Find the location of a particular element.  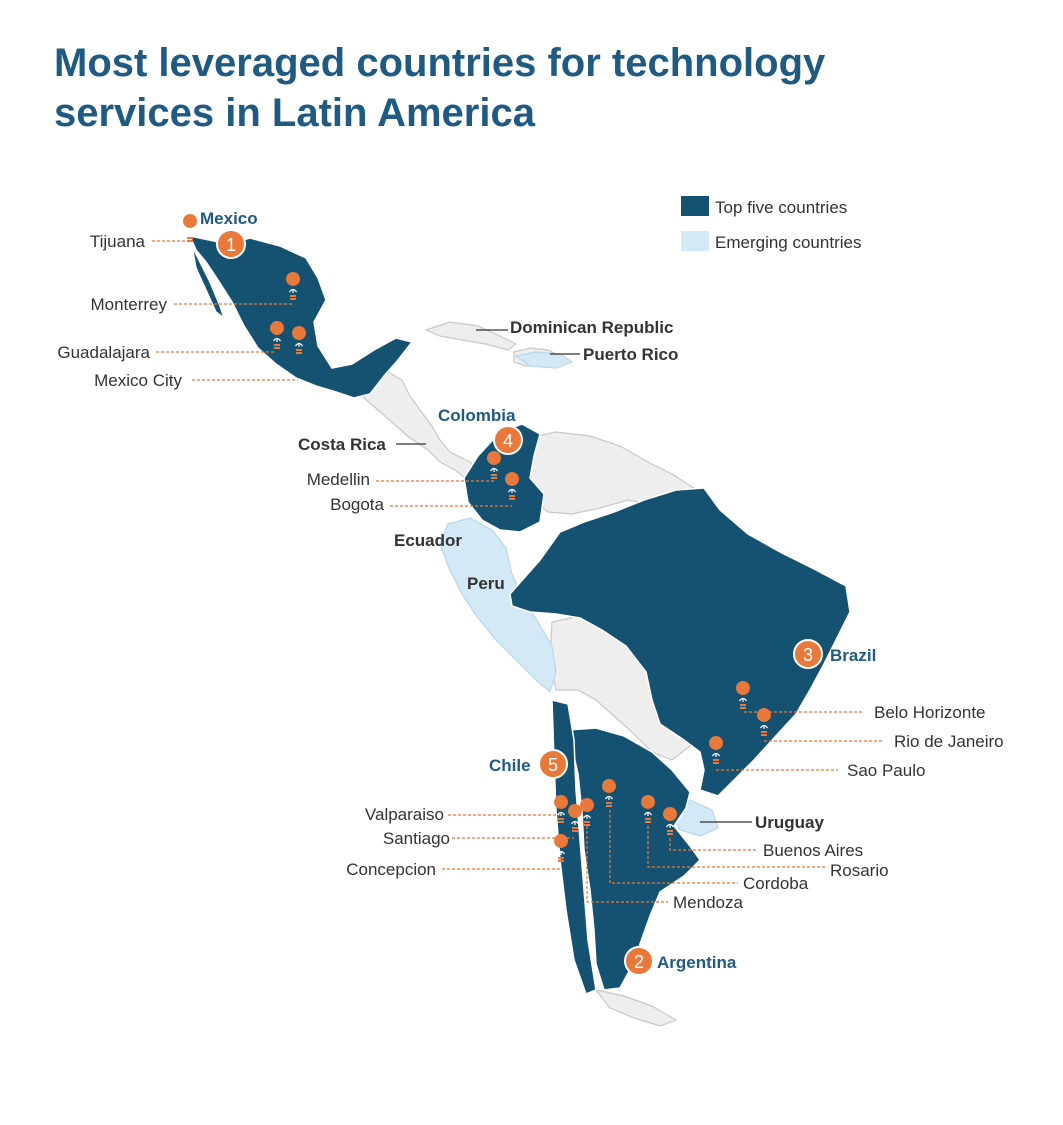

label-brazil: Brazil is located at coordinates (853, 655).